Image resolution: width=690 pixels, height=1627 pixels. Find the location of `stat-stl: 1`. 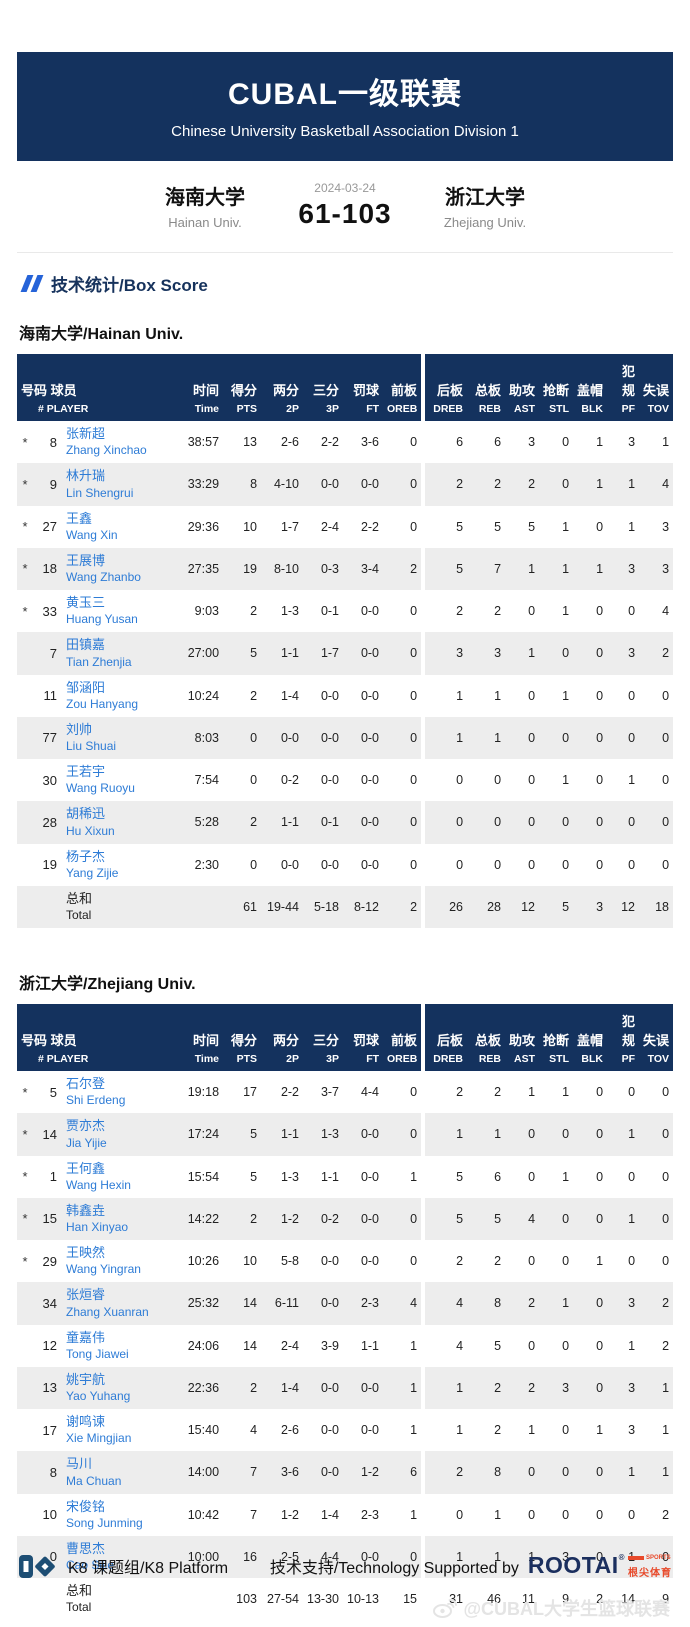

stat-stl: 1 is located at coordinates (566, 526).